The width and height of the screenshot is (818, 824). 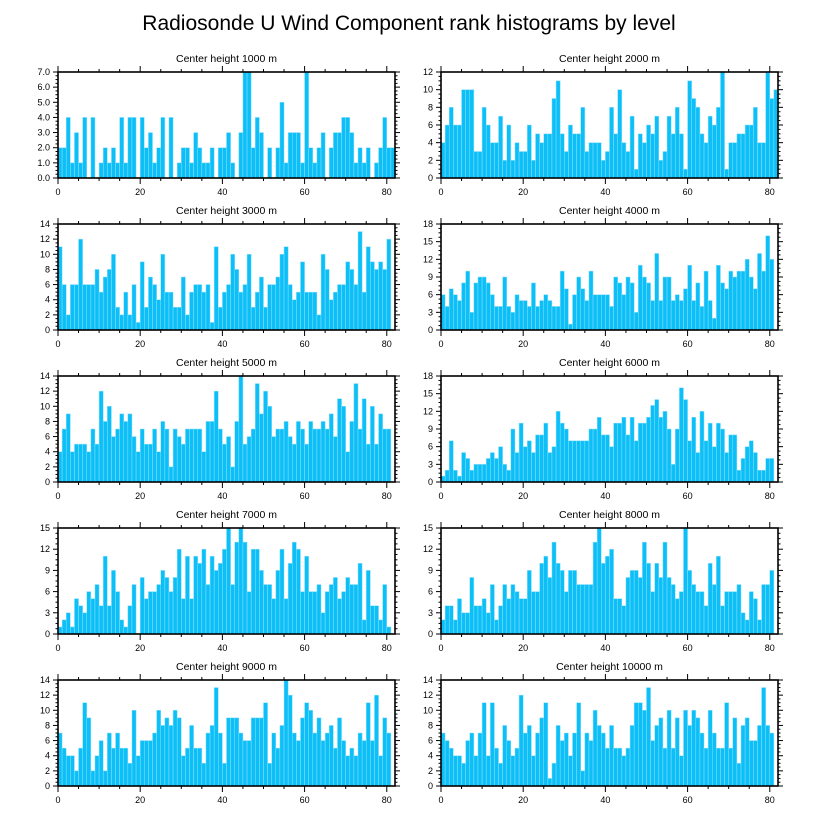 I want to click on x-tick-label: 20, so click(x=523, y=344).